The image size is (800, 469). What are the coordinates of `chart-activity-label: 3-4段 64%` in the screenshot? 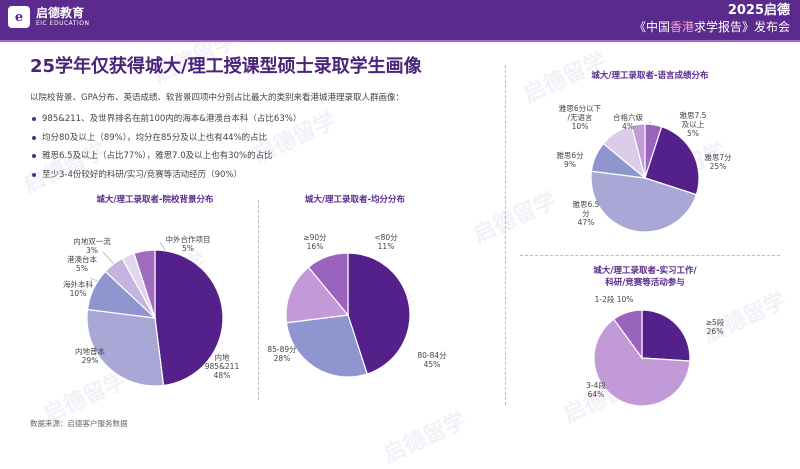 It's located at (596, 389).